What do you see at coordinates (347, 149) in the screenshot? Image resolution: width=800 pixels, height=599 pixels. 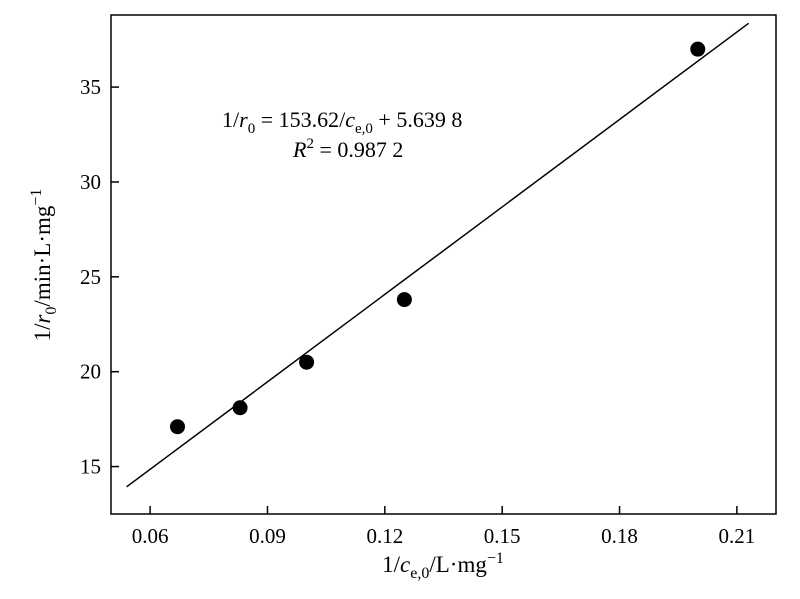 I see `r-squared-annotation: R2 = 0.987 2` at bounding box center [347, 149].